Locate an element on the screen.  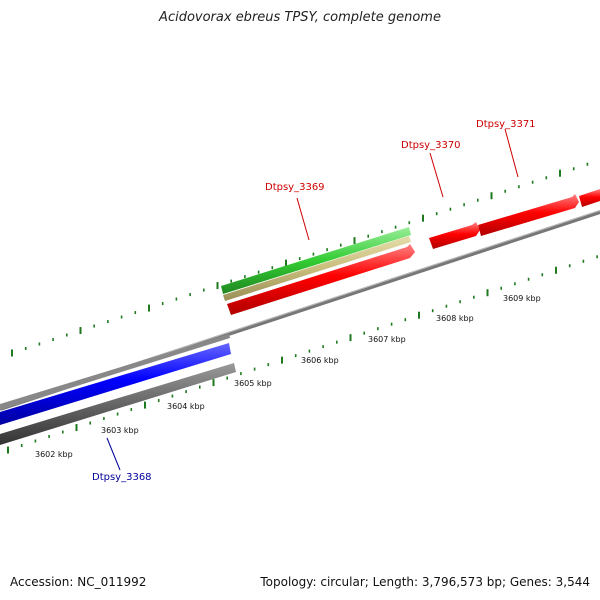
tick-label: 3605 kbp is located at coordinates (253, 383).